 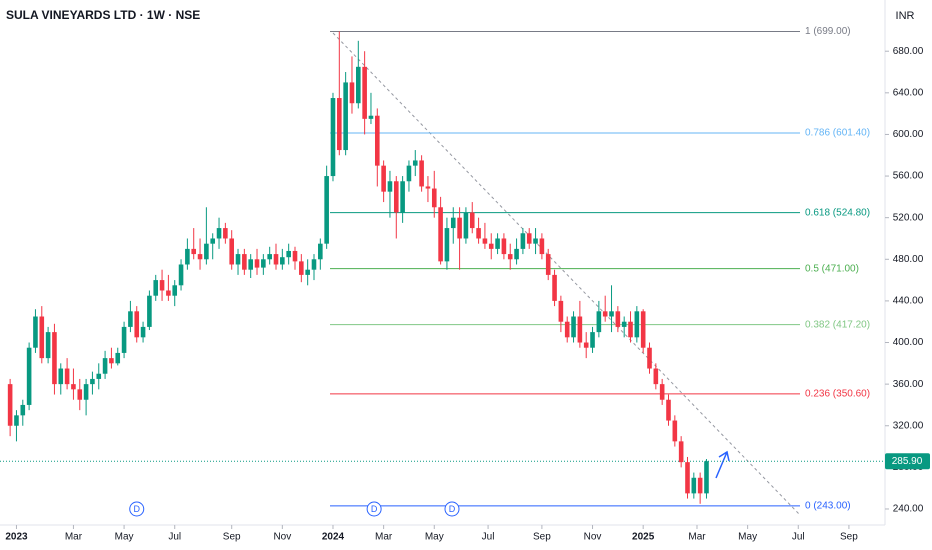 What do you see at coordinates (16, 537) in the screenshot?
I see `x-tick-label: 2023` at bounding box center [16, 537].